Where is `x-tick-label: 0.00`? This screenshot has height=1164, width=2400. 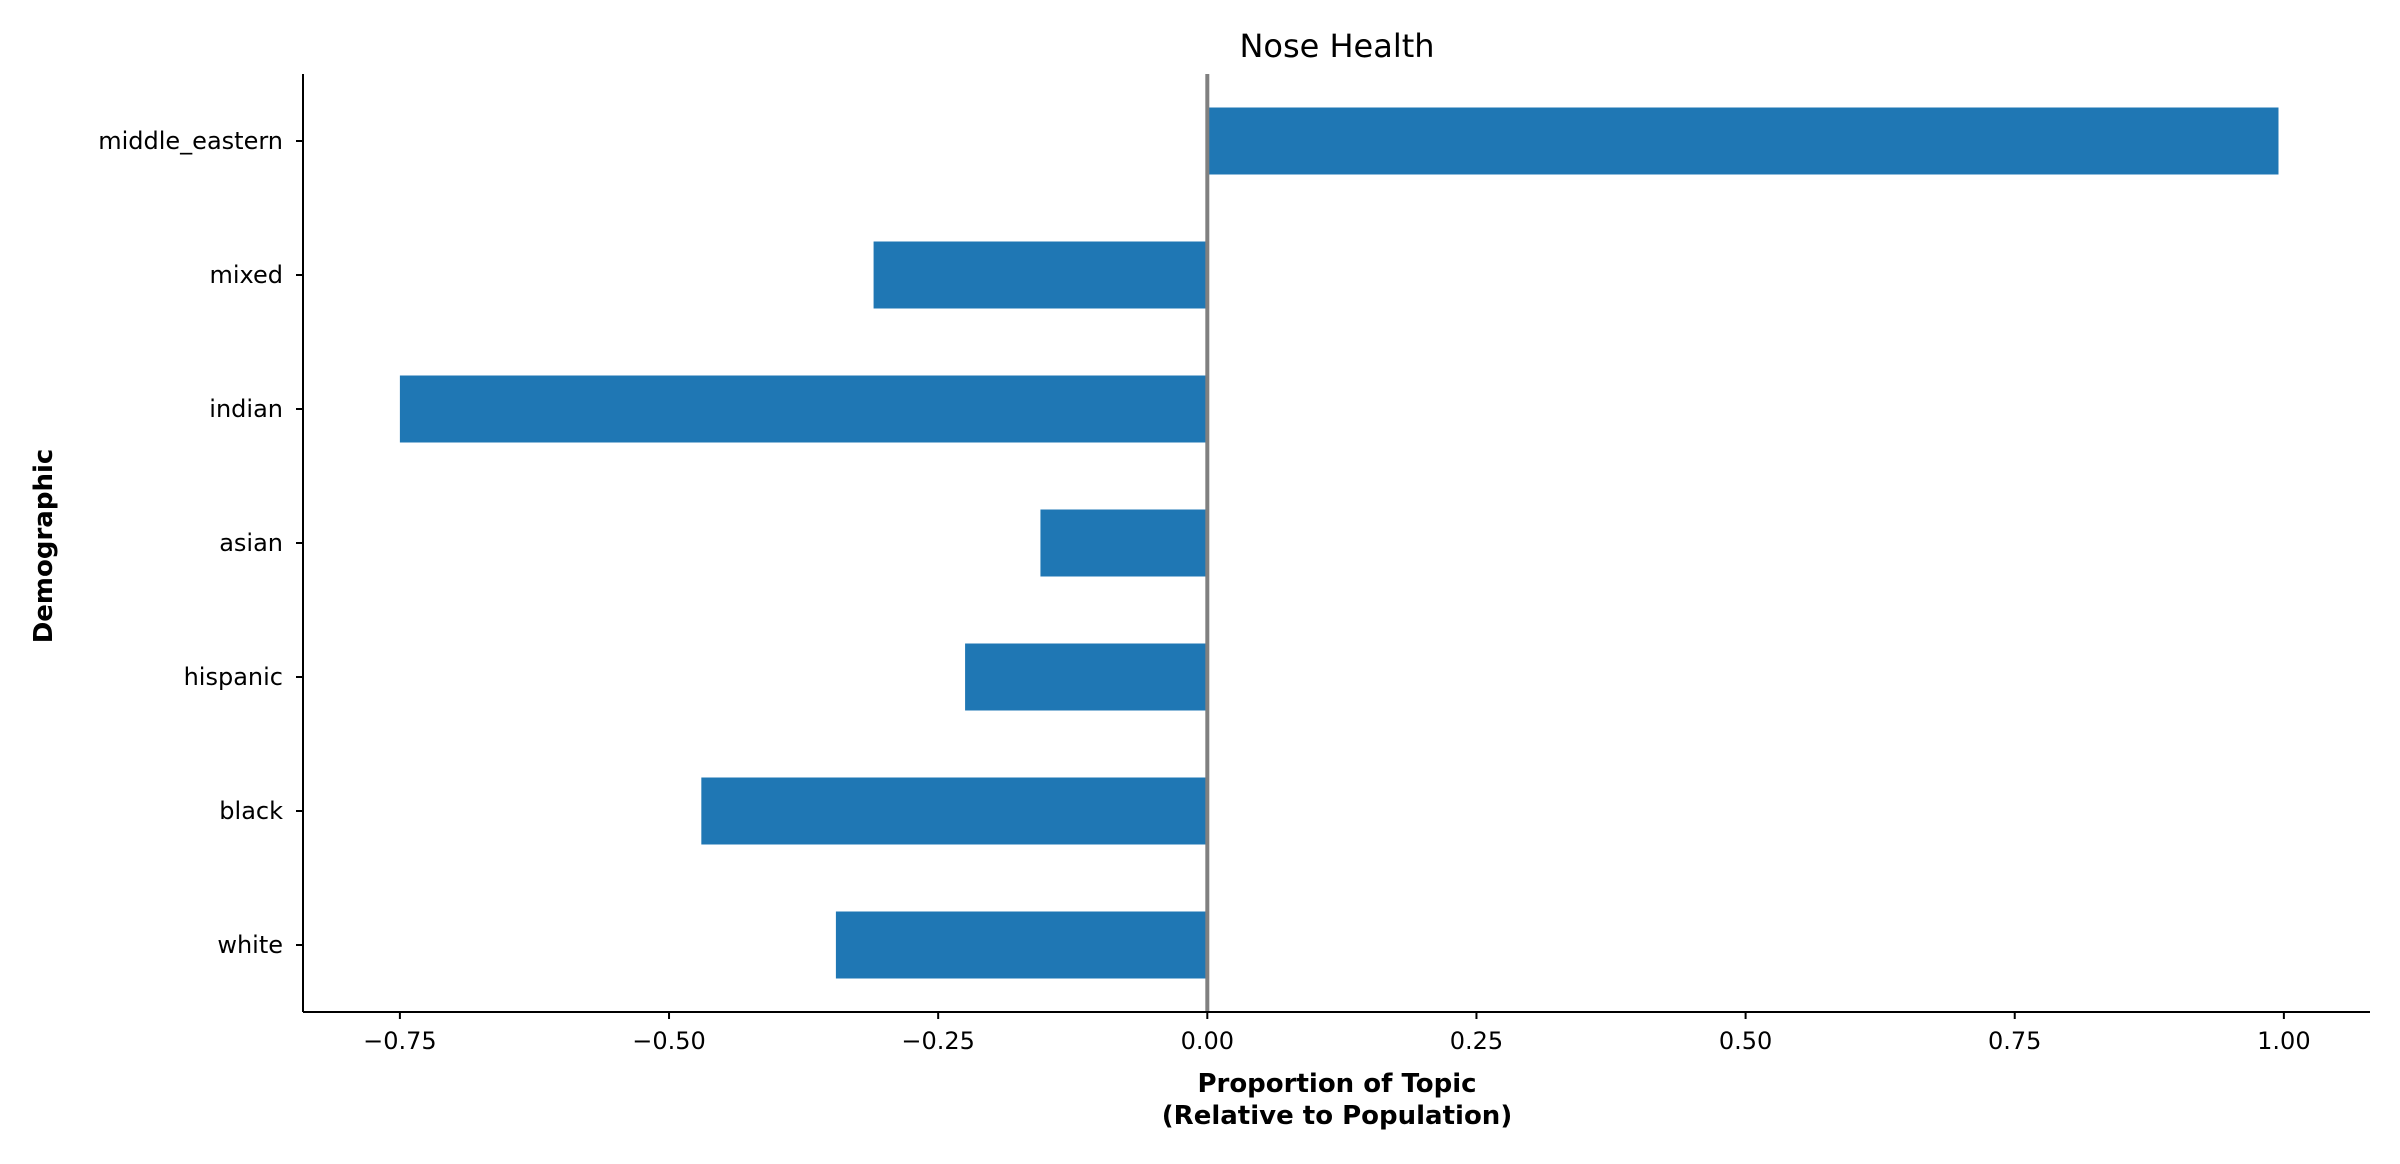 x-tick-label: 0.00 is located at coordinates (1207, 1041).